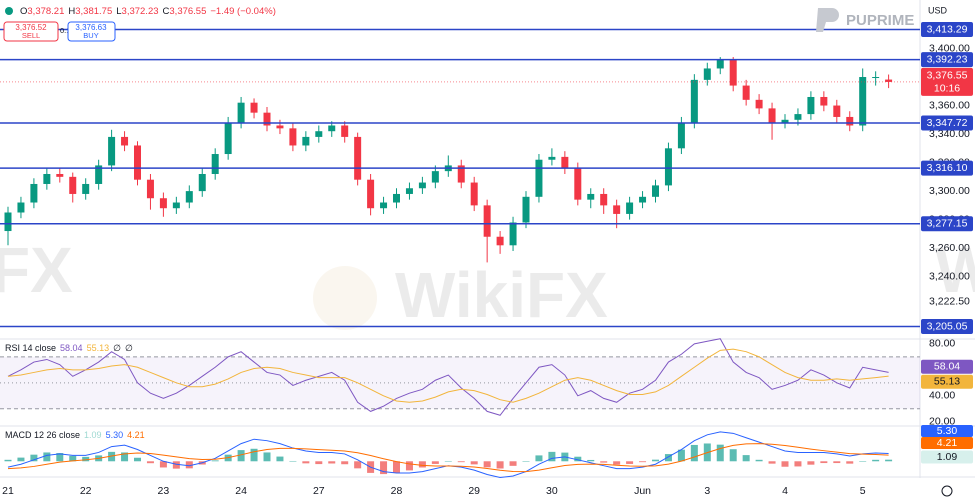  Describe the element at coordinates (140, 11) in the screenshot. I see `ohlc-value: 3,372.23` at that location.